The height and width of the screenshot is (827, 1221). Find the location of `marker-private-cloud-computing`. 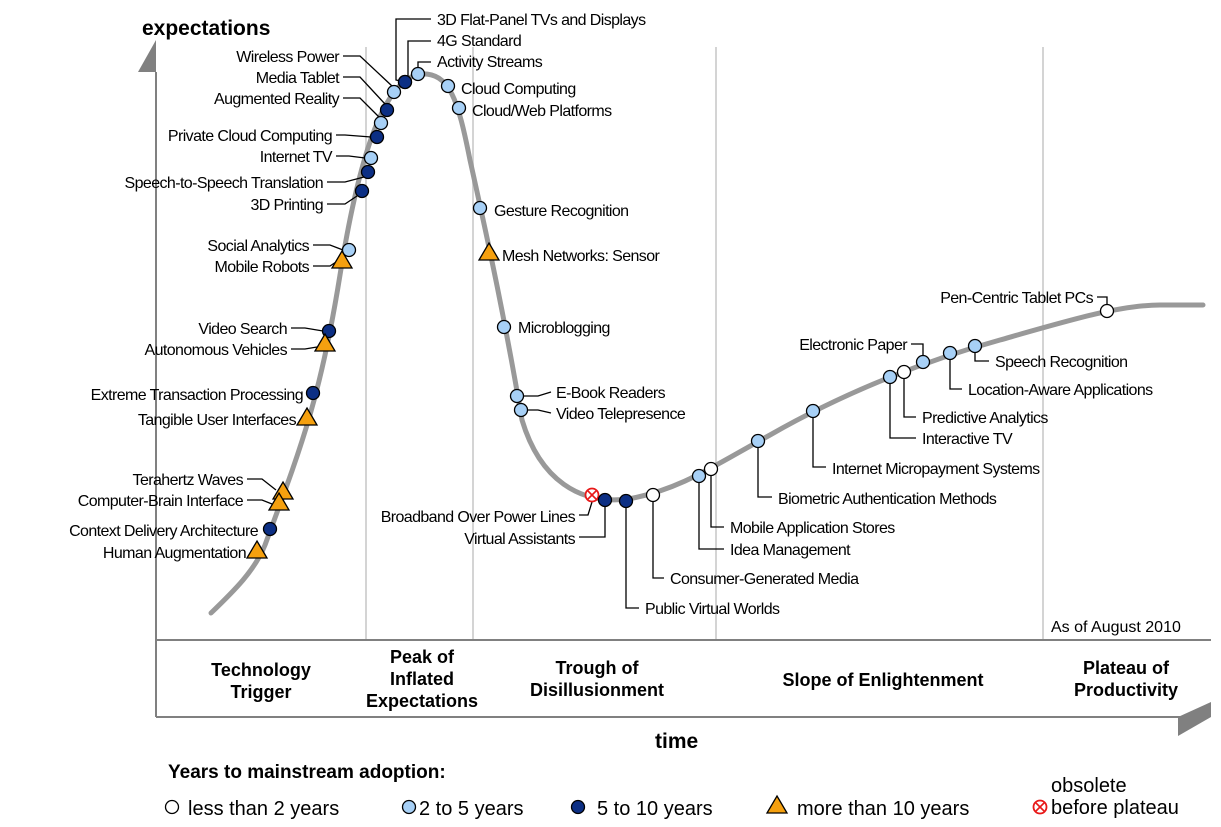

marker-private-cloud-computing is located at coordinates (377, 137).